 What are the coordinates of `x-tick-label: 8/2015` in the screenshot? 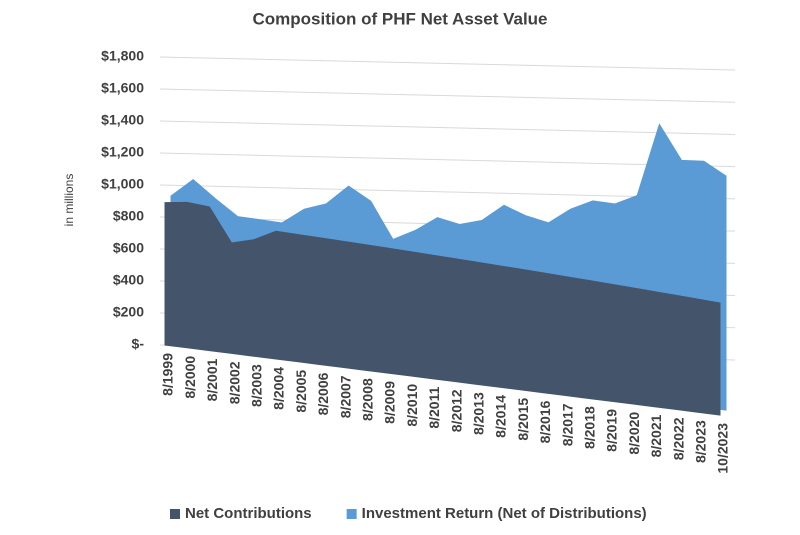 It's located at (523, 419).